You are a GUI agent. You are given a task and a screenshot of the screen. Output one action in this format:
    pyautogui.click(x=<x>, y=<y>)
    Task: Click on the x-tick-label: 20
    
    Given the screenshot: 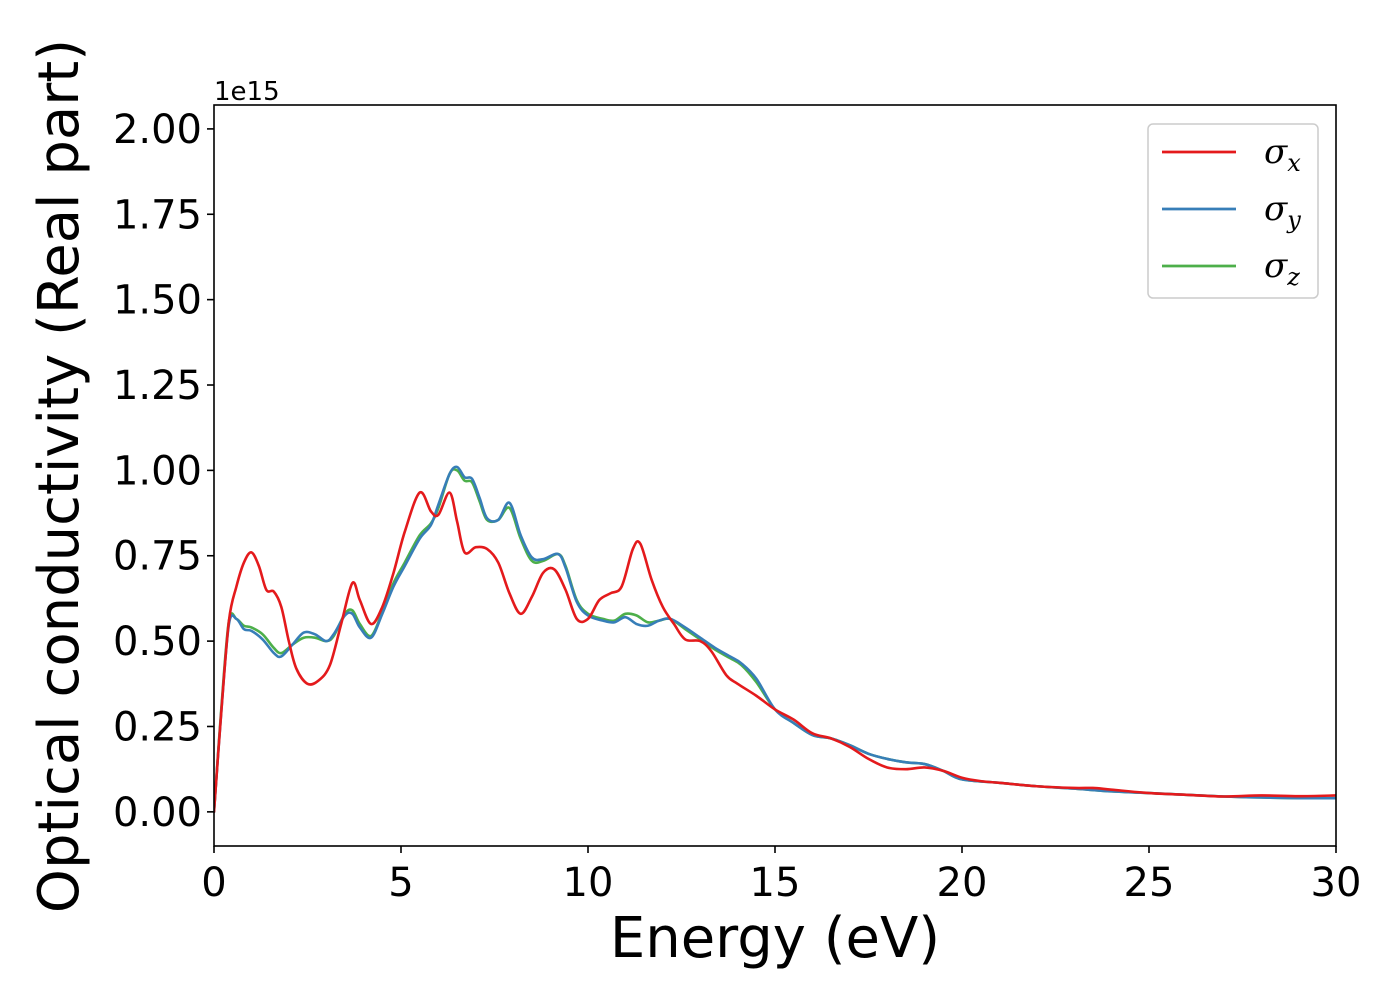 What is the action you would take?
    pyautogui.click(x=962, y=883)
    